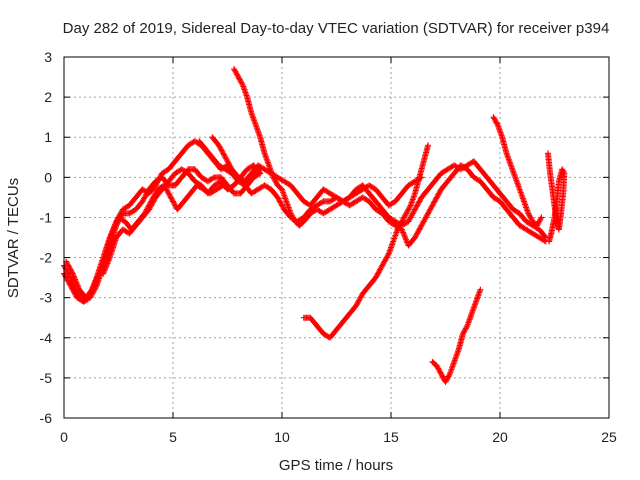  Describe the element at coordinates (46, 338) in the screenshot. I see `y-tick-label: -4` at that location.